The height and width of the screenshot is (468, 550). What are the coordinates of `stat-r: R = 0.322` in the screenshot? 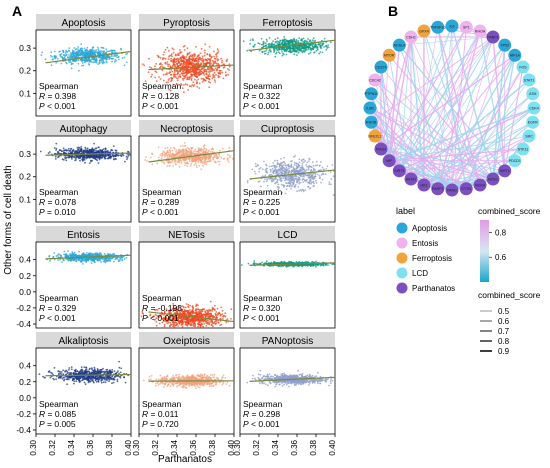 It's located at (261, 96).